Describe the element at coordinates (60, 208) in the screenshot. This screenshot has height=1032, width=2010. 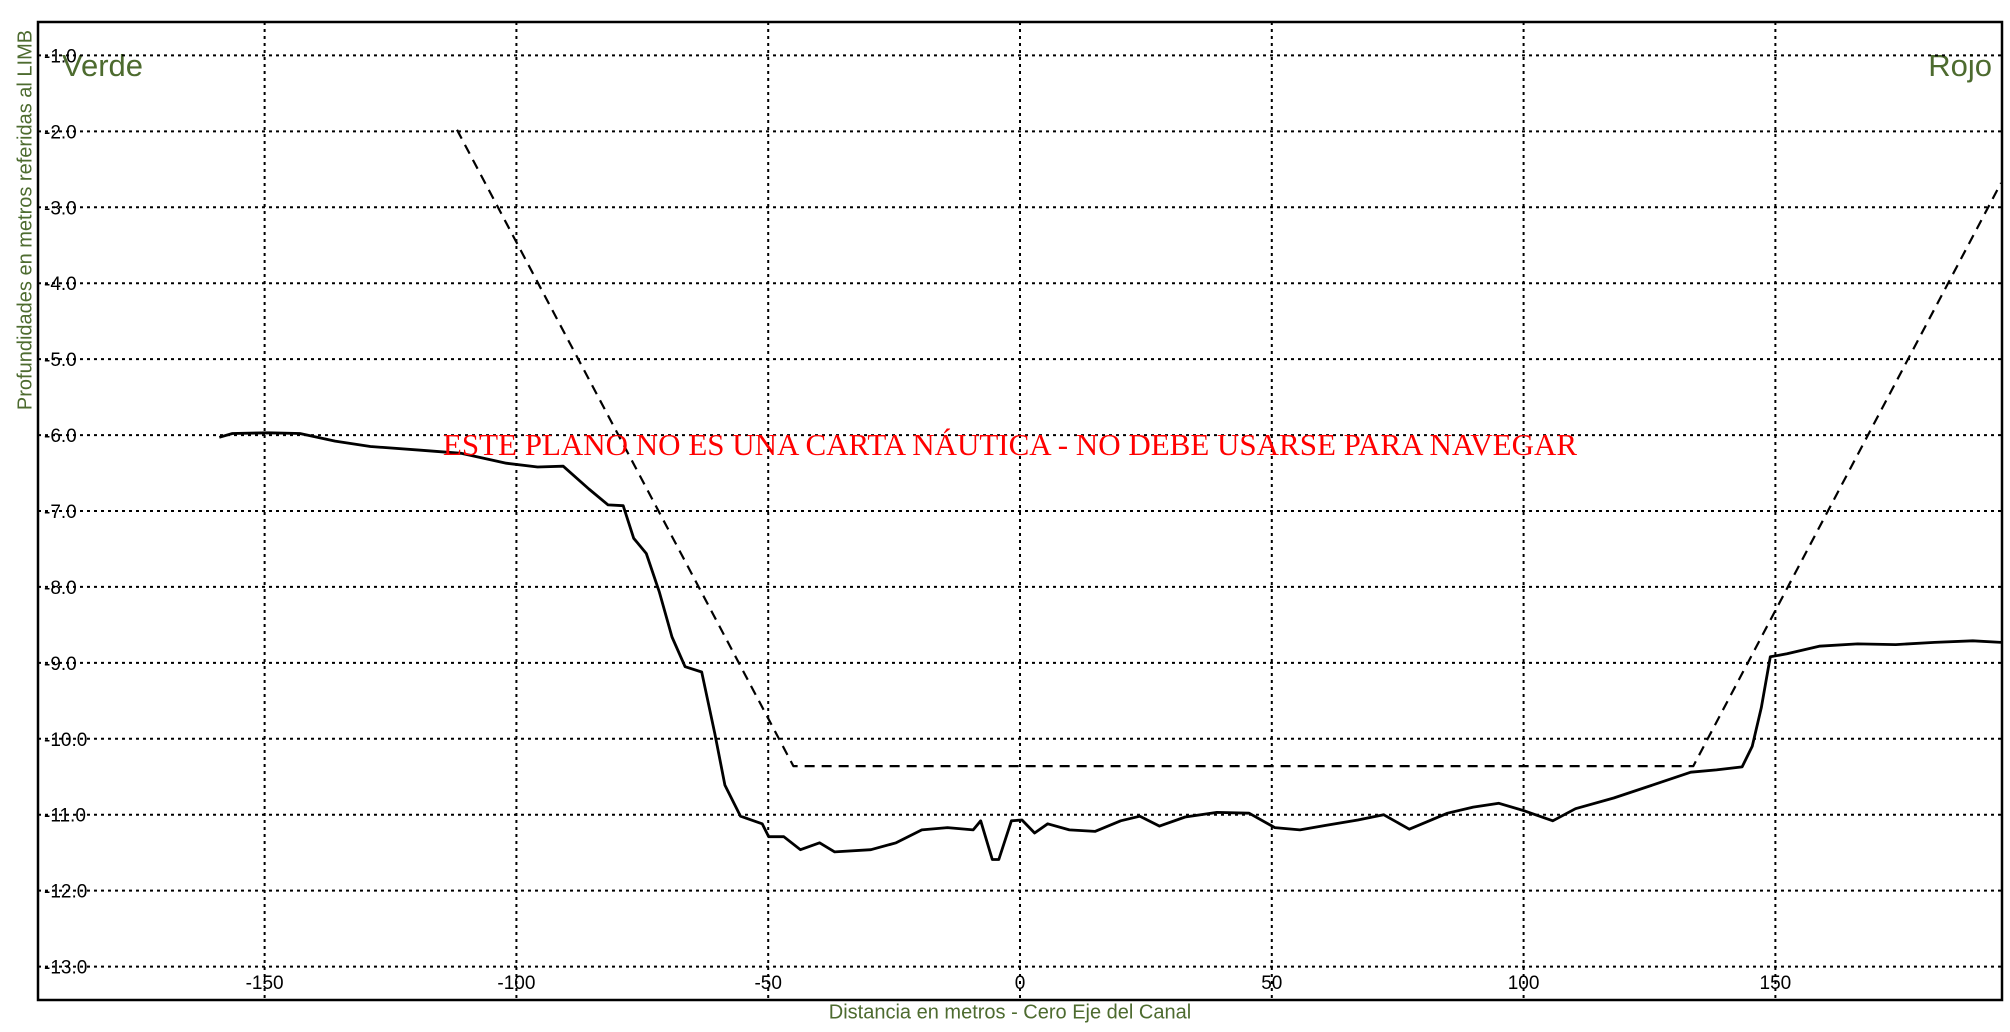
I see `y-tick-label: -3.0` at that location.